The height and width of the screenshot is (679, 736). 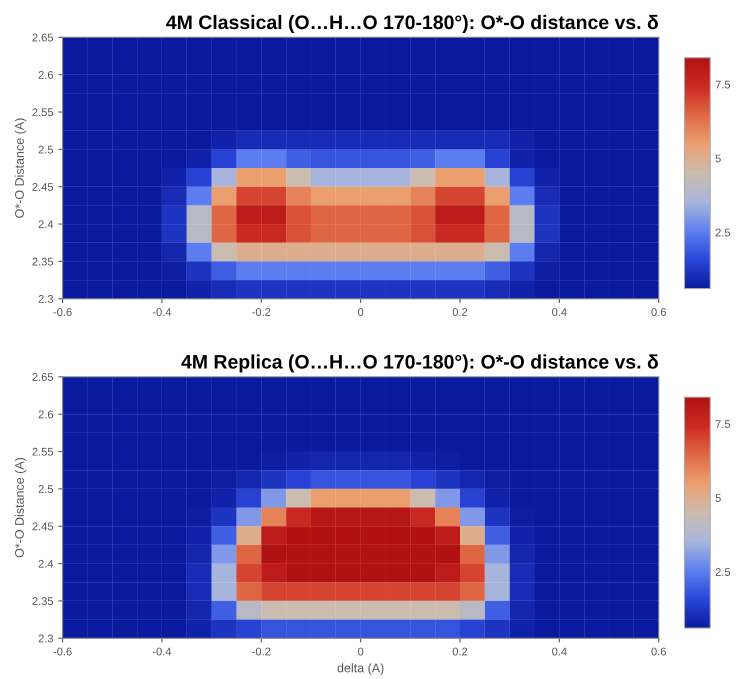 I want to click on x-axis-title: delta (A), so click(x=361, y=669).